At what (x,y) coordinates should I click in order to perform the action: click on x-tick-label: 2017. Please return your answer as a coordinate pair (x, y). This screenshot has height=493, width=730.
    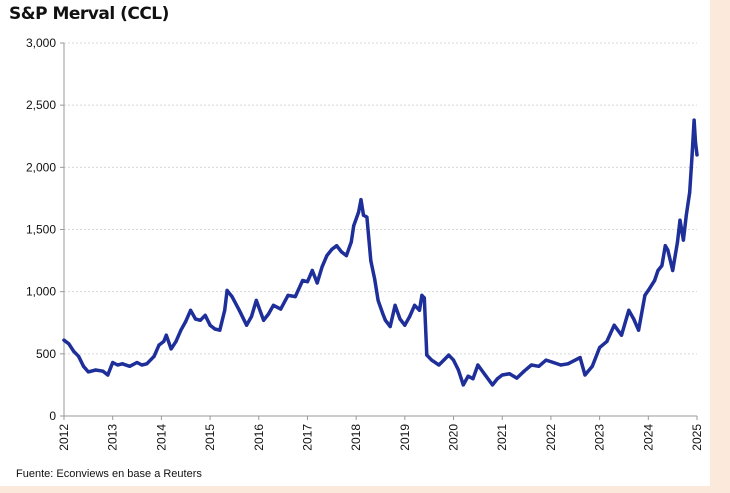
    Looking at the image, I should click on (307, 437).